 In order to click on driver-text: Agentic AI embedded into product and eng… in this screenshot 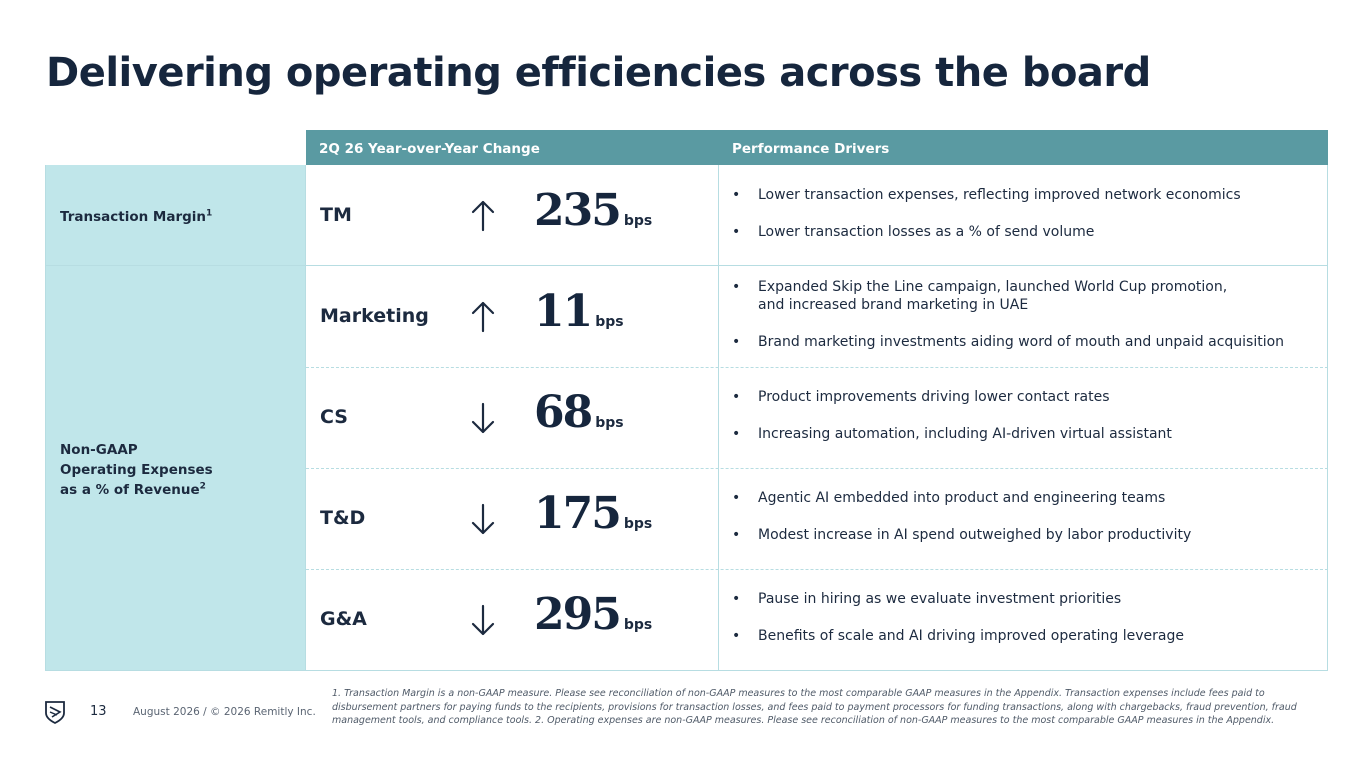, I will do `click(962, 498)`.